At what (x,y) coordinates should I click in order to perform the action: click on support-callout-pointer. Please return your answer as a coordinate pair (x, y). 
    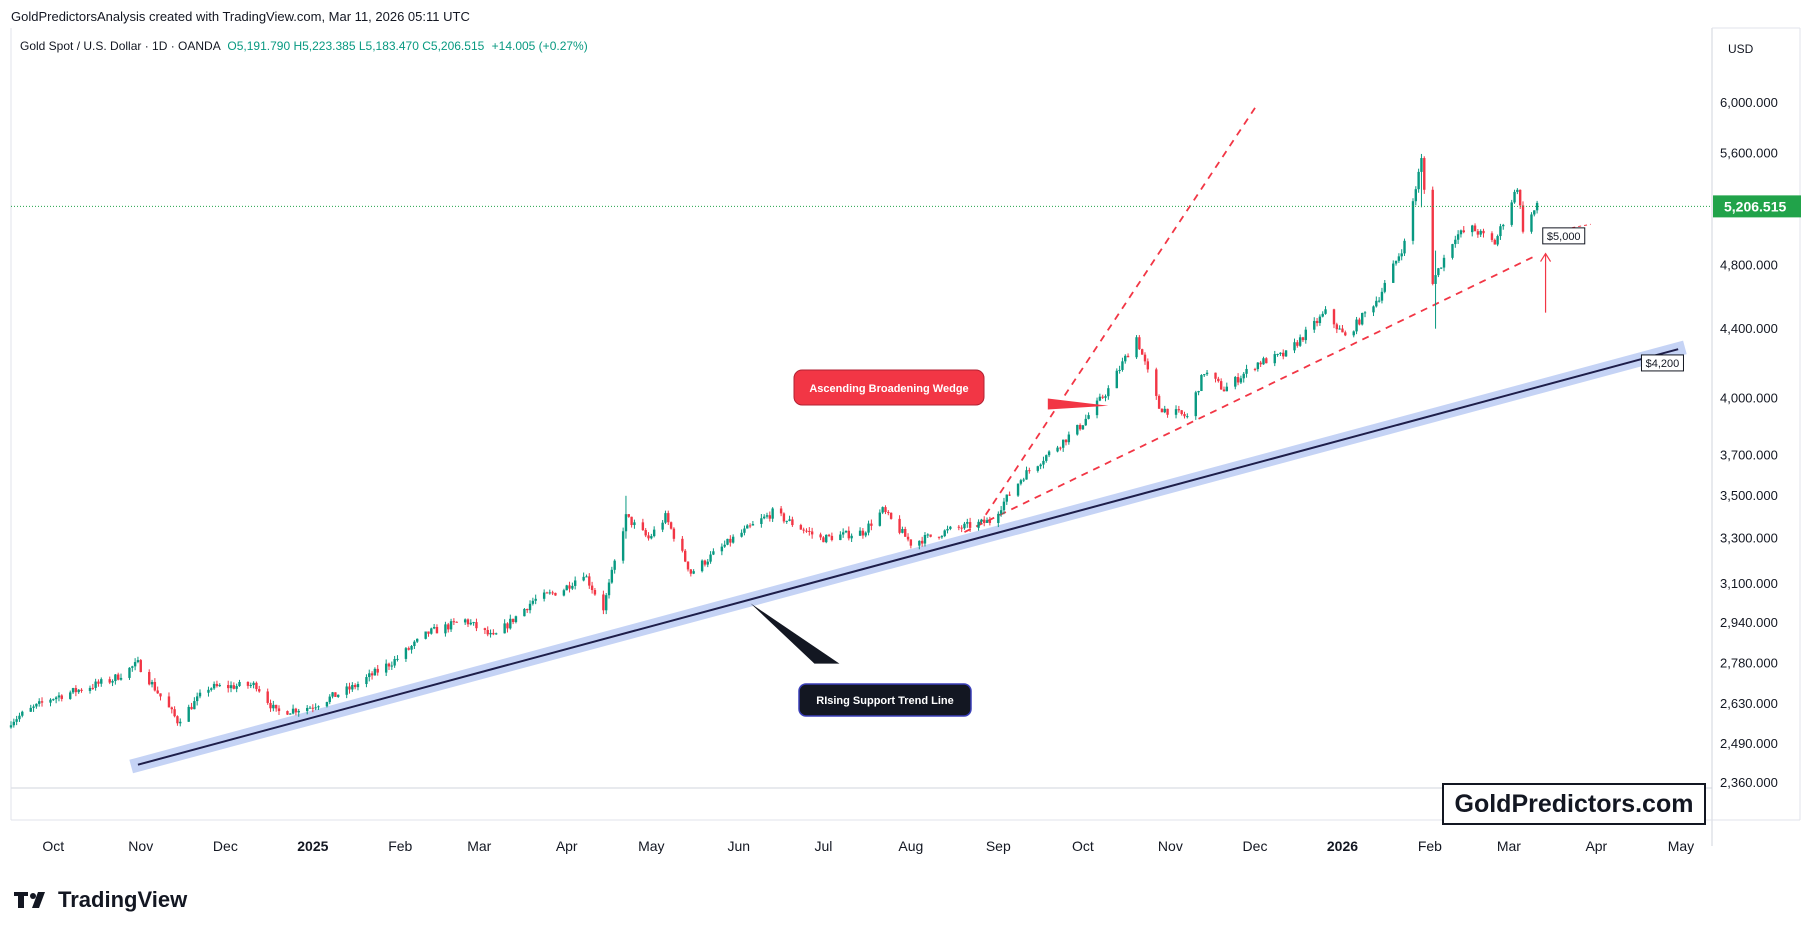
    Looking at the image, I should click on (795, 633).